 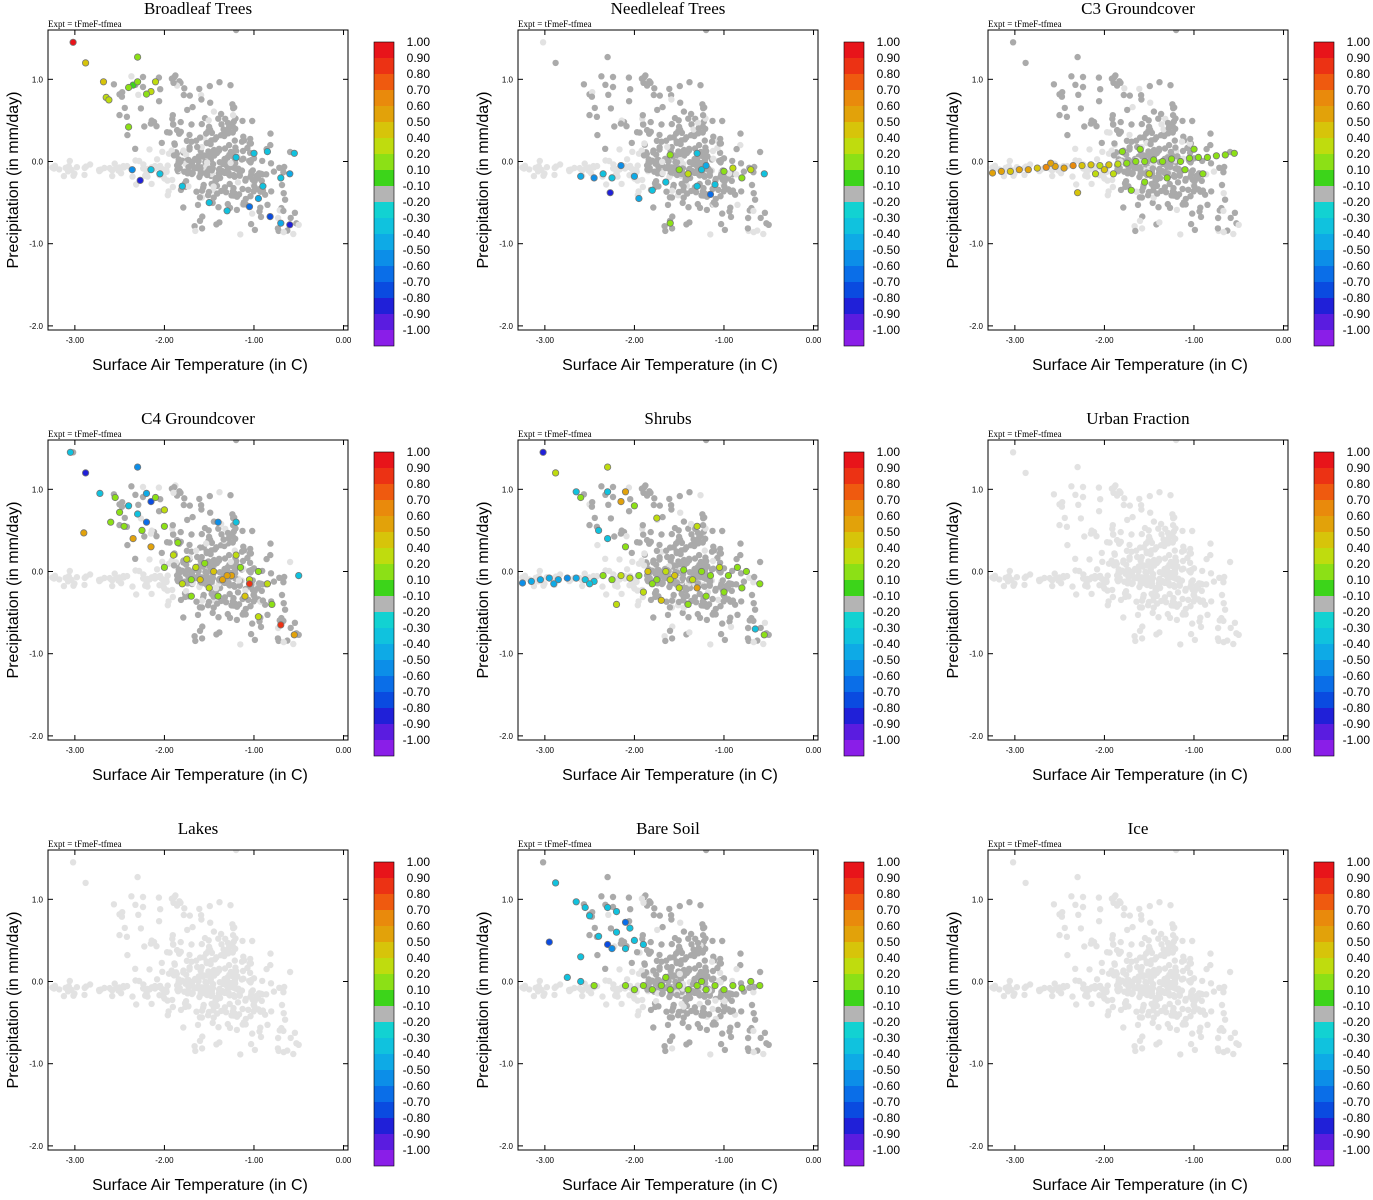 What do you see at coordinates (13, 590) in the screenshot?
I see `y-axis-label: Precipitation (in mm/day)` at bounding box center [13, 590].